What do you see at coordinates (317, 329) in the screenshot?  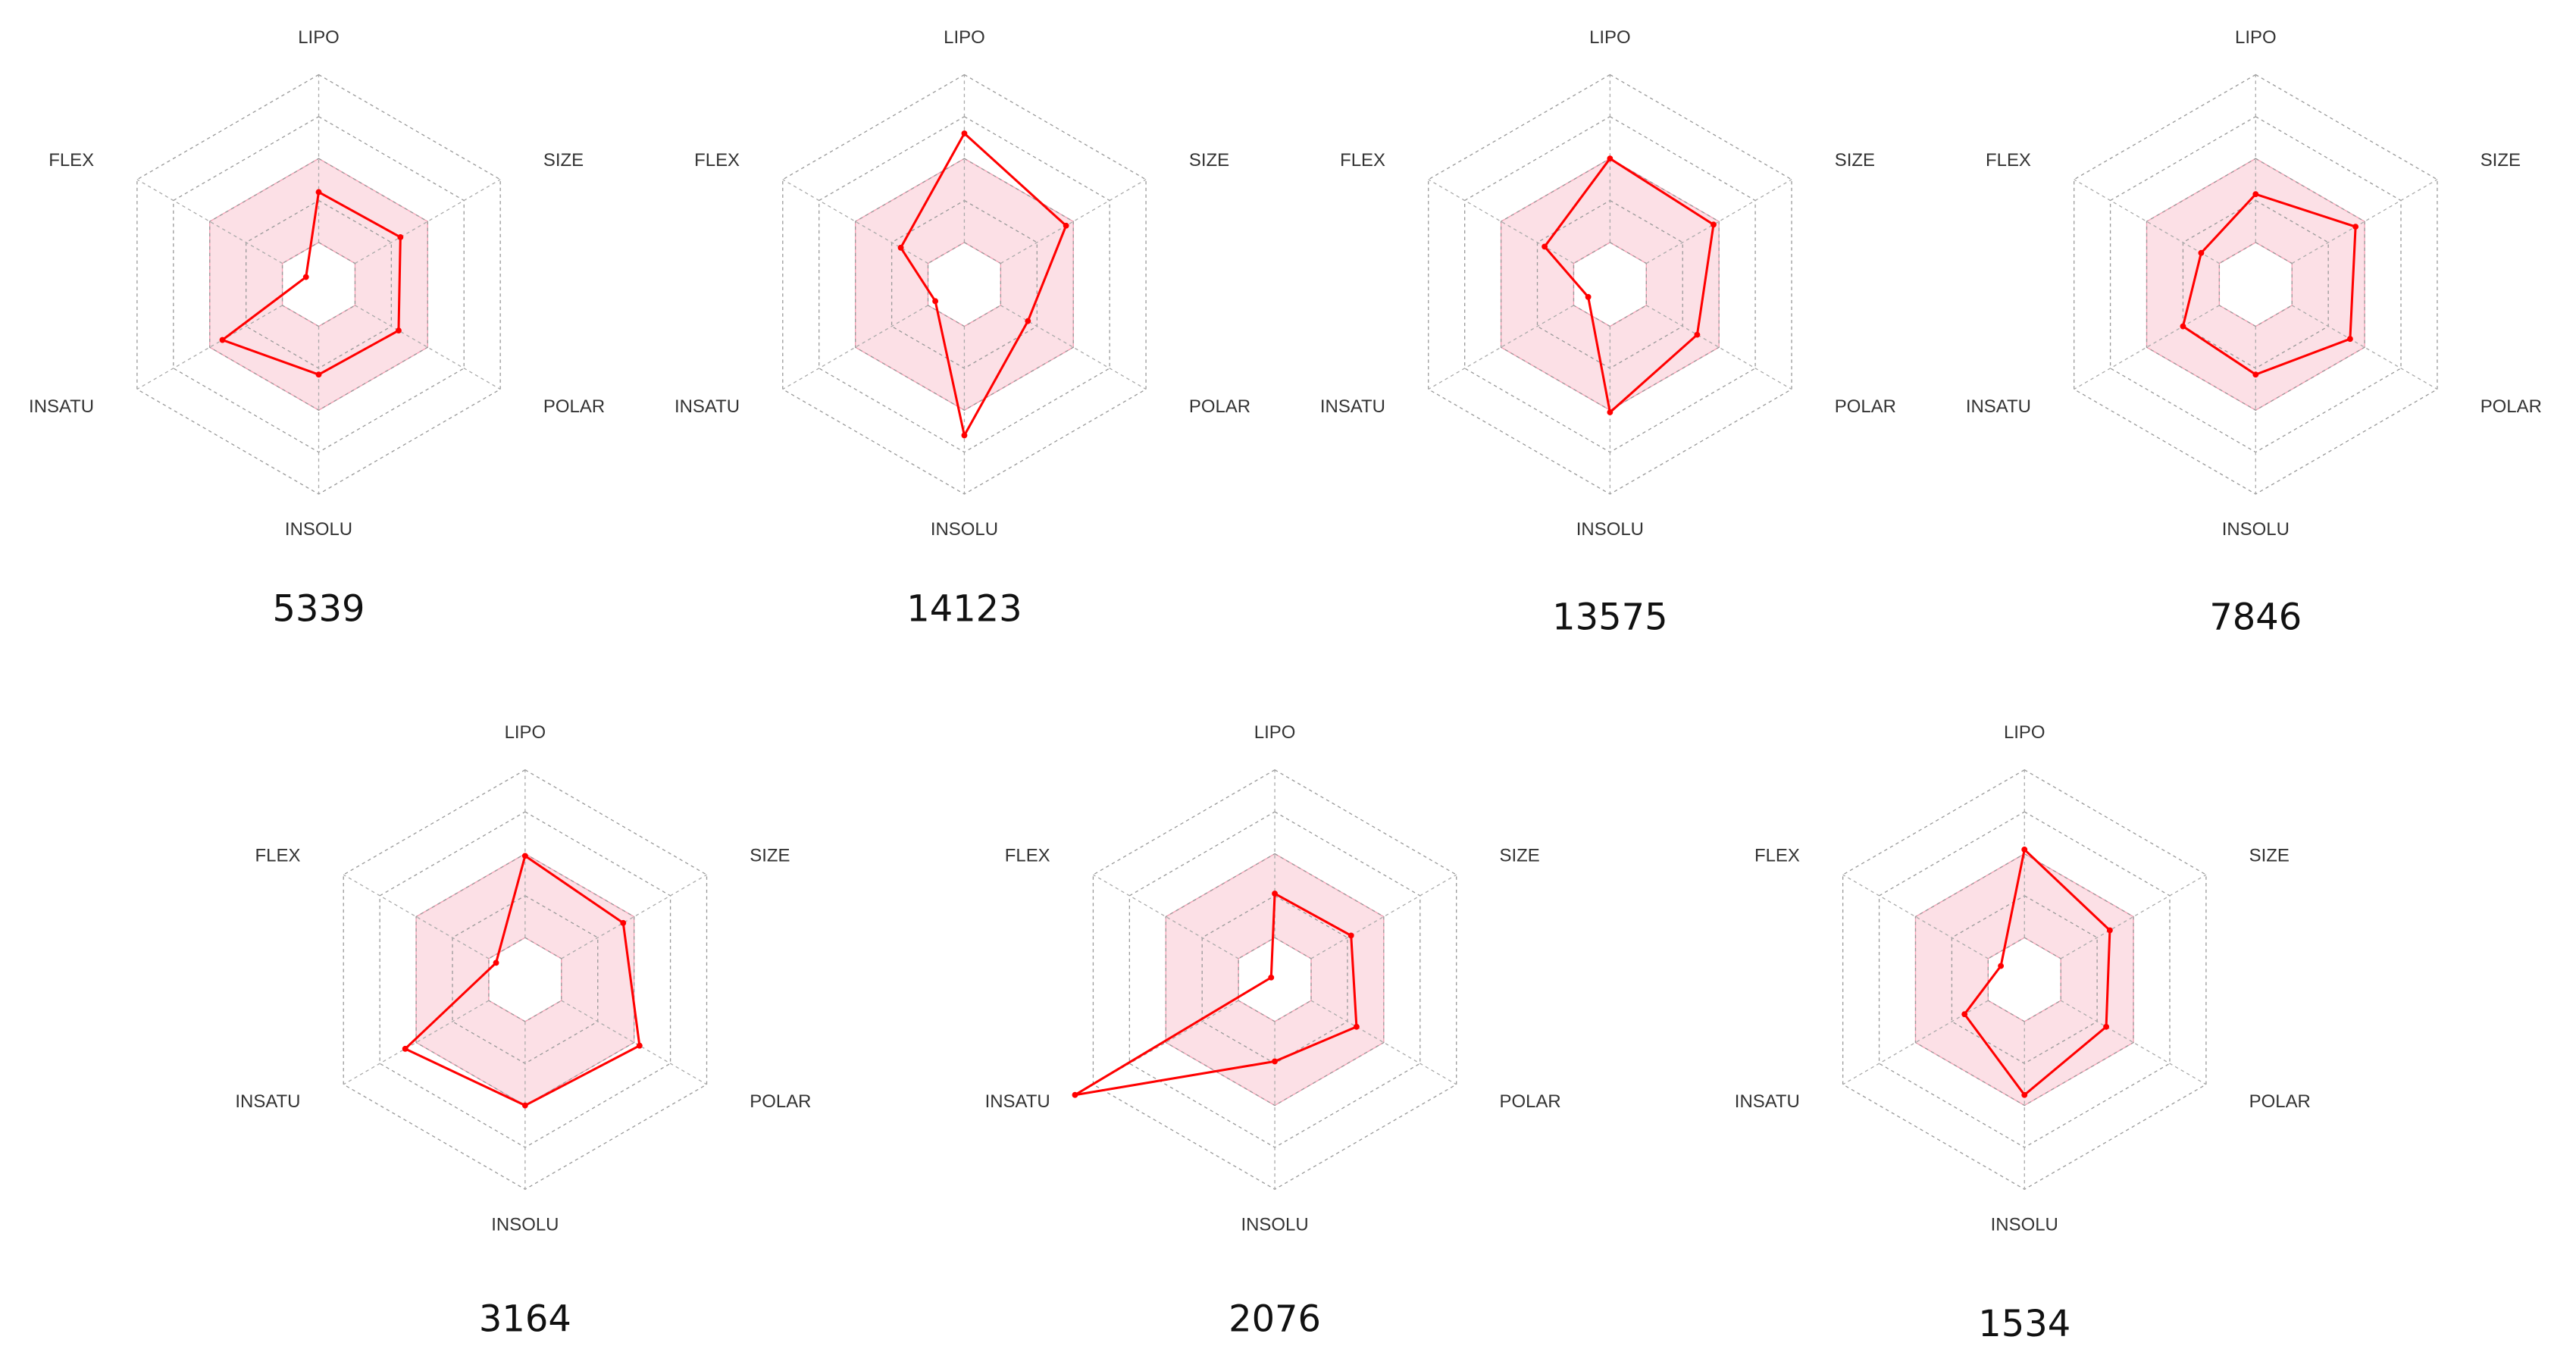 I see `radar-chart: LIPO SIZE POLAR INSOLU INSATU FLEX 5339` at bounding box center [317, 329].